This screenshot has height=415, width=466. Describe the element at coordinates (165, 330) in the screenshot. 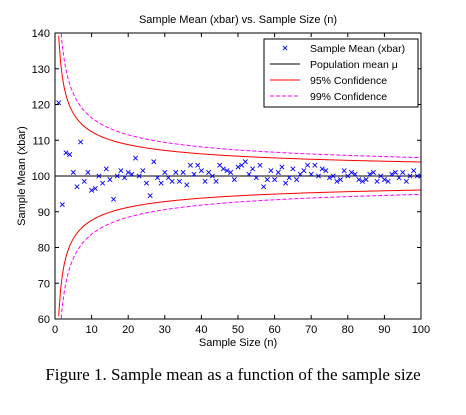

I see `x-tick-label: 30` at that location.